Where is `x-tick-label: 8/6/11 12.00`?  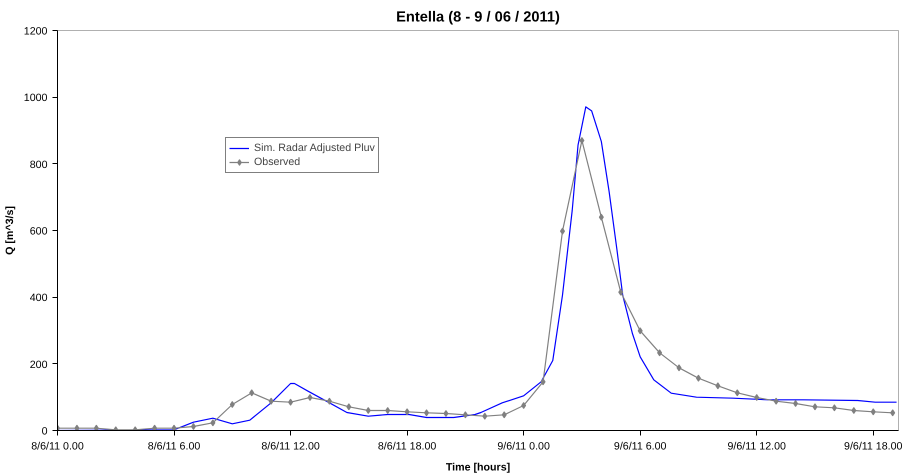
x-tick-label: 8/6/11 12.00 is located at coordinates (290, 446).